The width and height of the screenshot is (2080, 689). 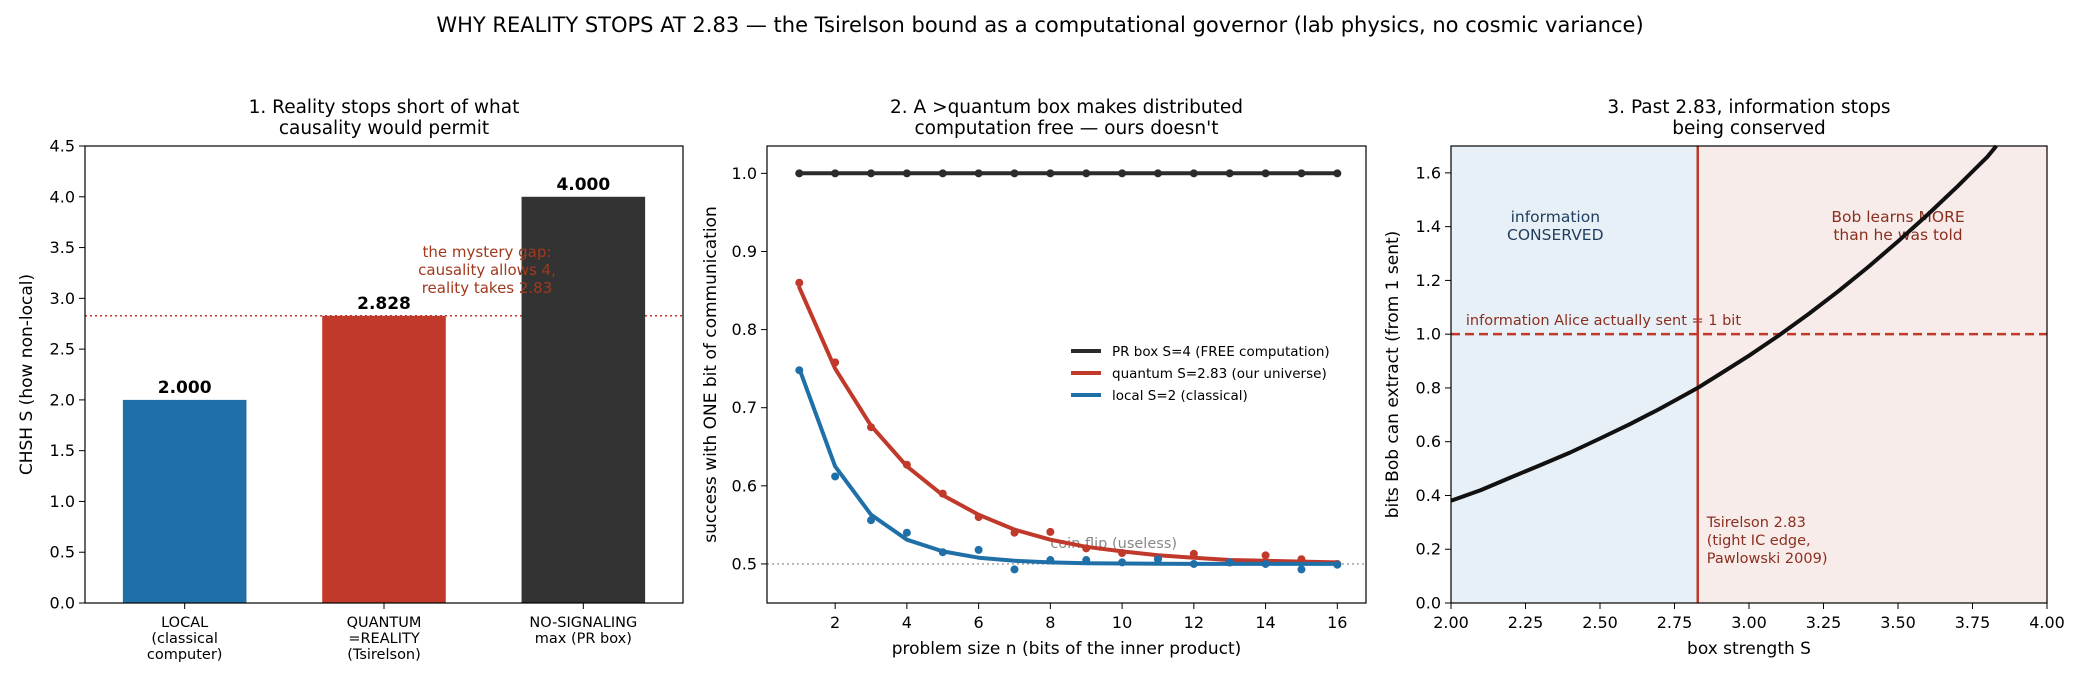 I want to click on y-tick-label: 3.0, so click(x=62, y=298).